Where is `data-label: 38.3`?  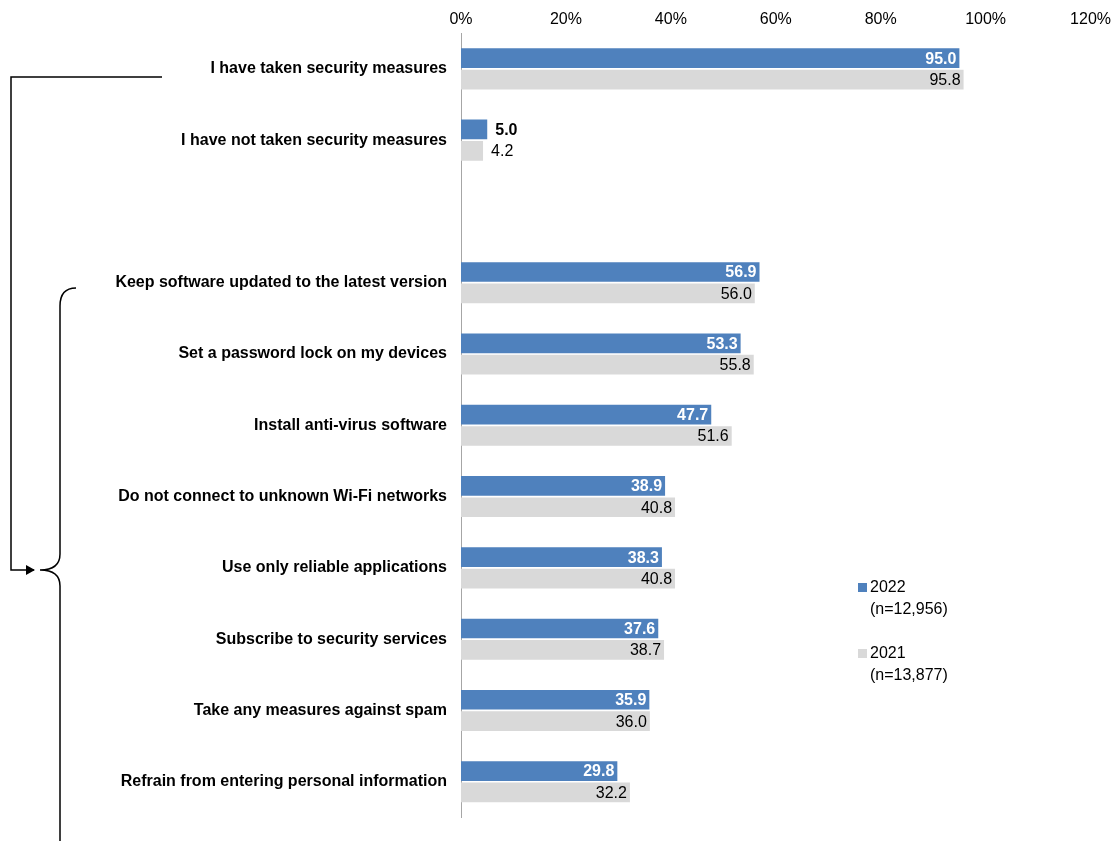
data-label: 38.3 is located at coordinates (643, 557).